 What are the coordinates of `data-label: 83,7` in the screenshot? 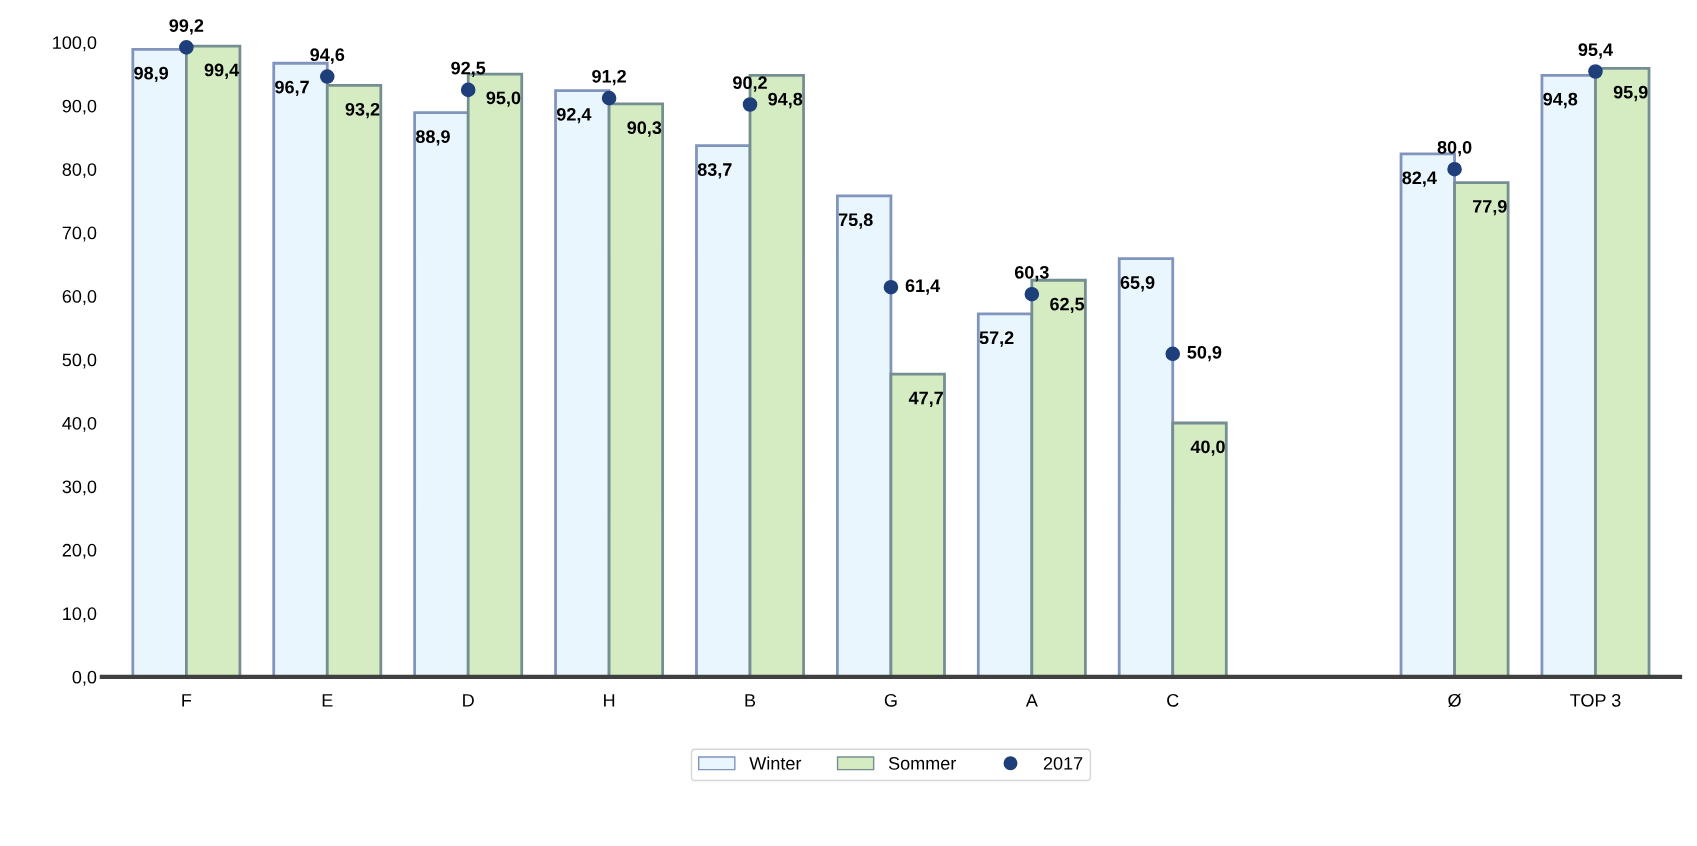 It's located at (714, 171).